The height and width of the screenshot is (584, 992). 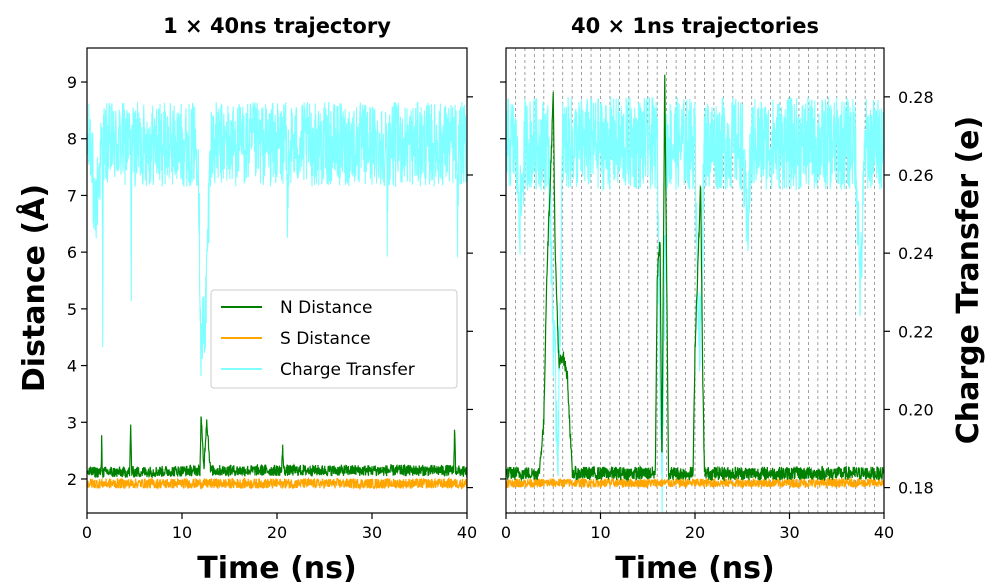 What do you see at coordinates (277, 532) in the screenshot?
I see `left-x-tick-label: 20` at bounding box center [277, 532].